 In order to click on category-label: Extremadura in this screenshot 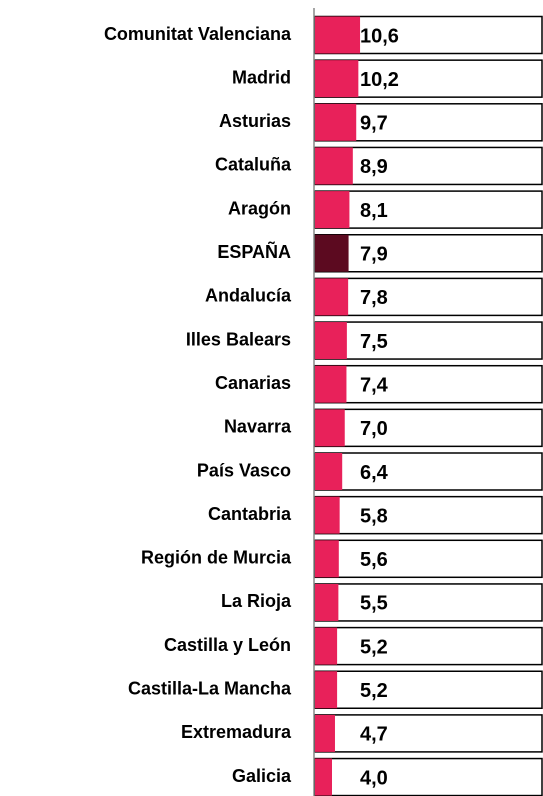, I will do `click(236, 732)`.